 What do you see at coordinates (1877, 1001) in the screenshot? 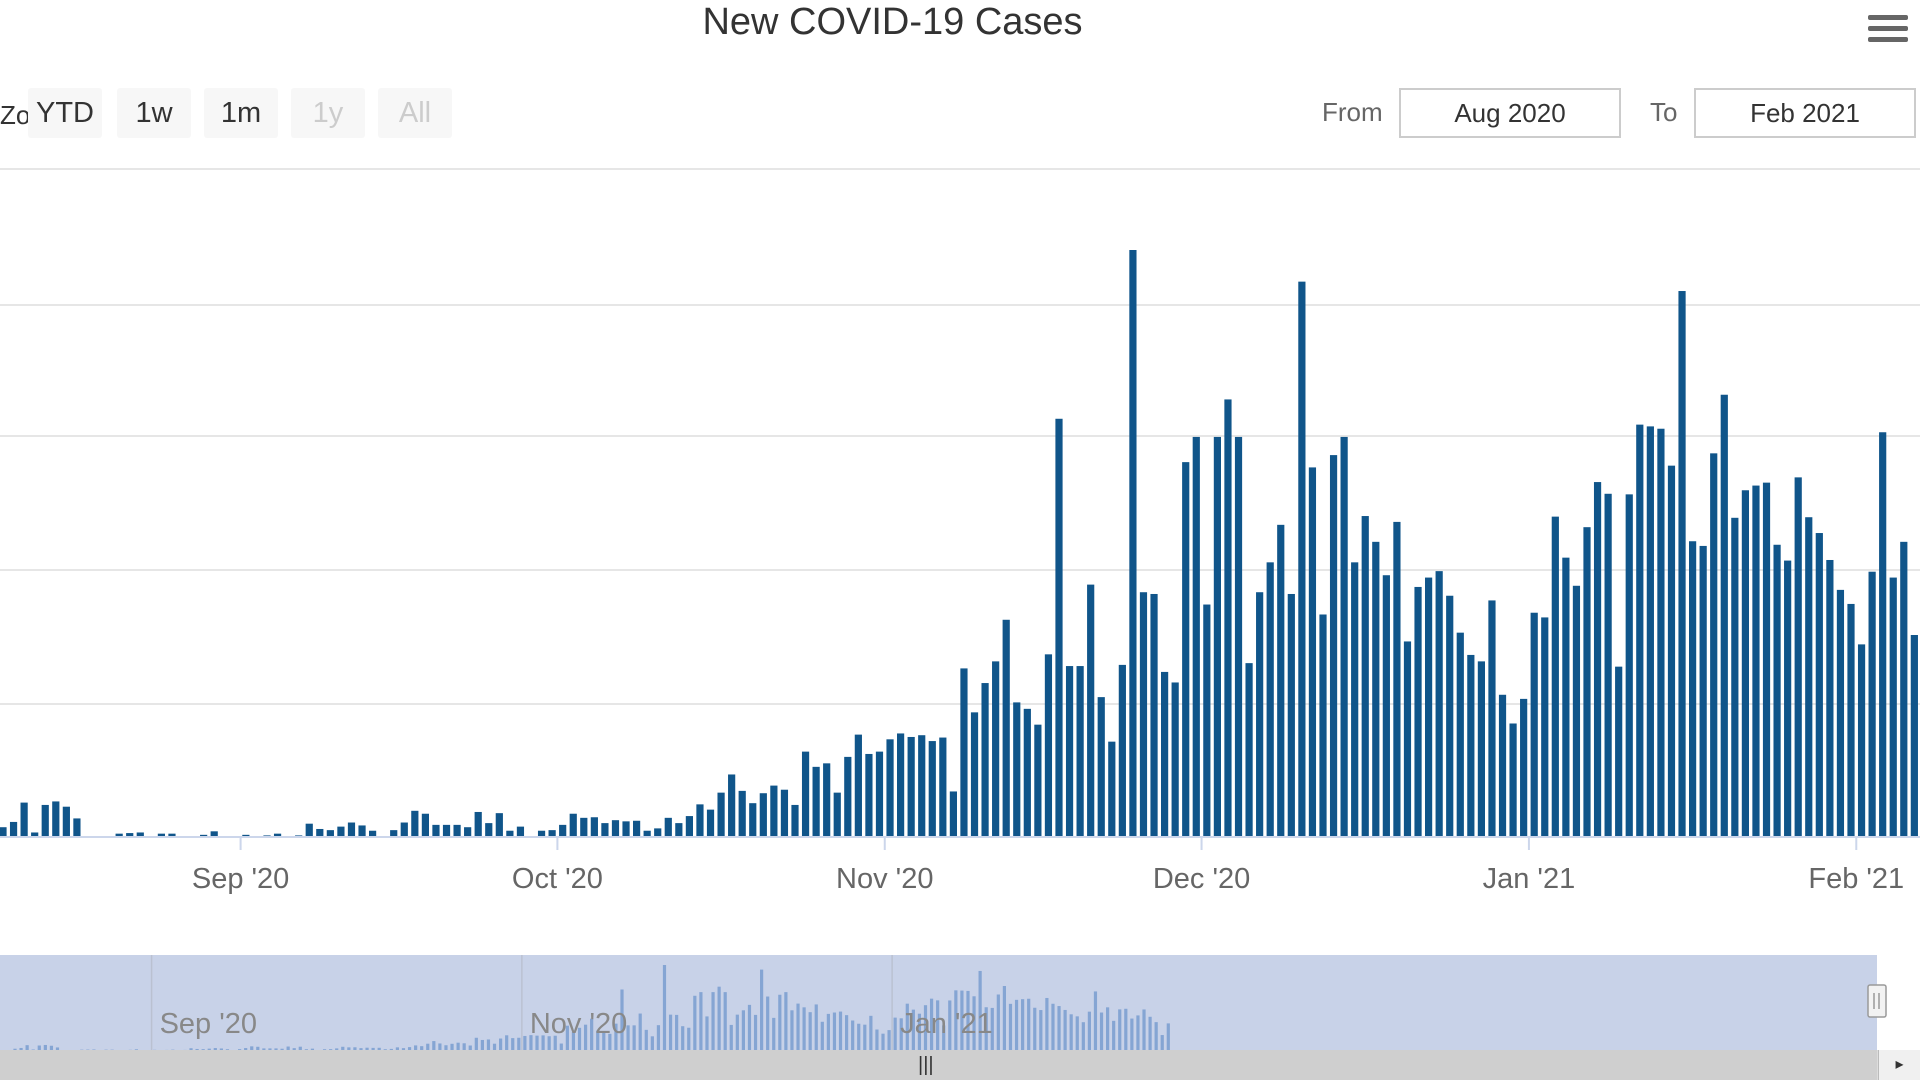
I see `navigator-handle-right` at bounding box center [1877, 1001].